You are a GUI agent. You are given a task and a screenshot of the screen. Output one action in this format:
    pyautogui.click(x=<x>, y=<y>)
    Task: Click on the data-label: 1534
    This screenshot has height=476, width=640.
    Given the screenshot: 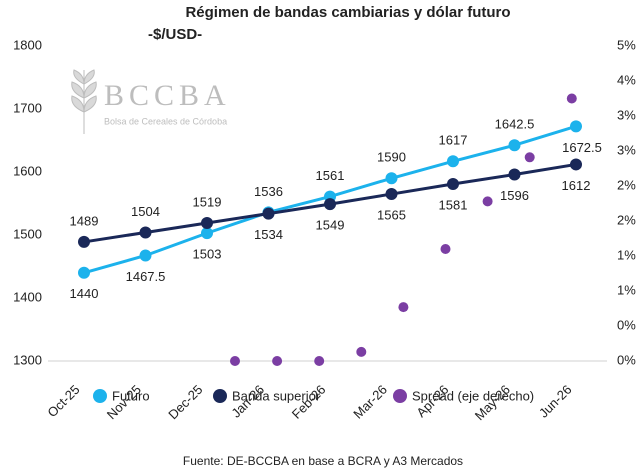 What is the action you would take?
    pyautogui.click(x=268, y=234)
    